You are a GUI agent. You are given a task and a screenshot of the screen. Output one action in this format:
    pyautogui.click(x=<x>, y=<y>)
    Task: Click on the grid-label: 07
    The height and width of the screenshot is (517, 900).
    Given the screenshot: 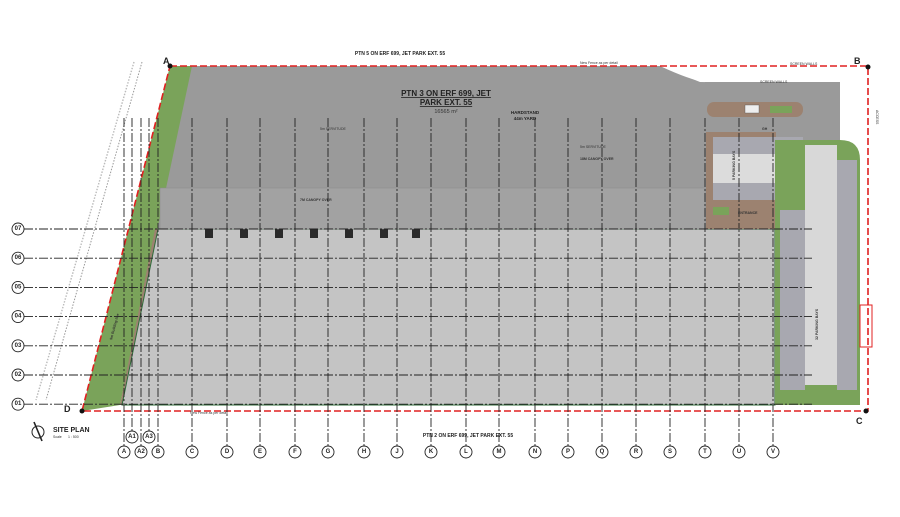 What is the action you would take?
    pyautogui.click(x=18, y=229)
    